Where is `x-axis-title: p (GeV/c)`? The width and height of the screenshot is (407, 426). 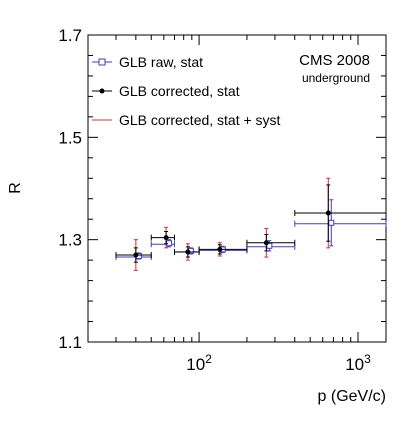 x-axis-title: p (GeV/c) is located at coordinates (352, 396).